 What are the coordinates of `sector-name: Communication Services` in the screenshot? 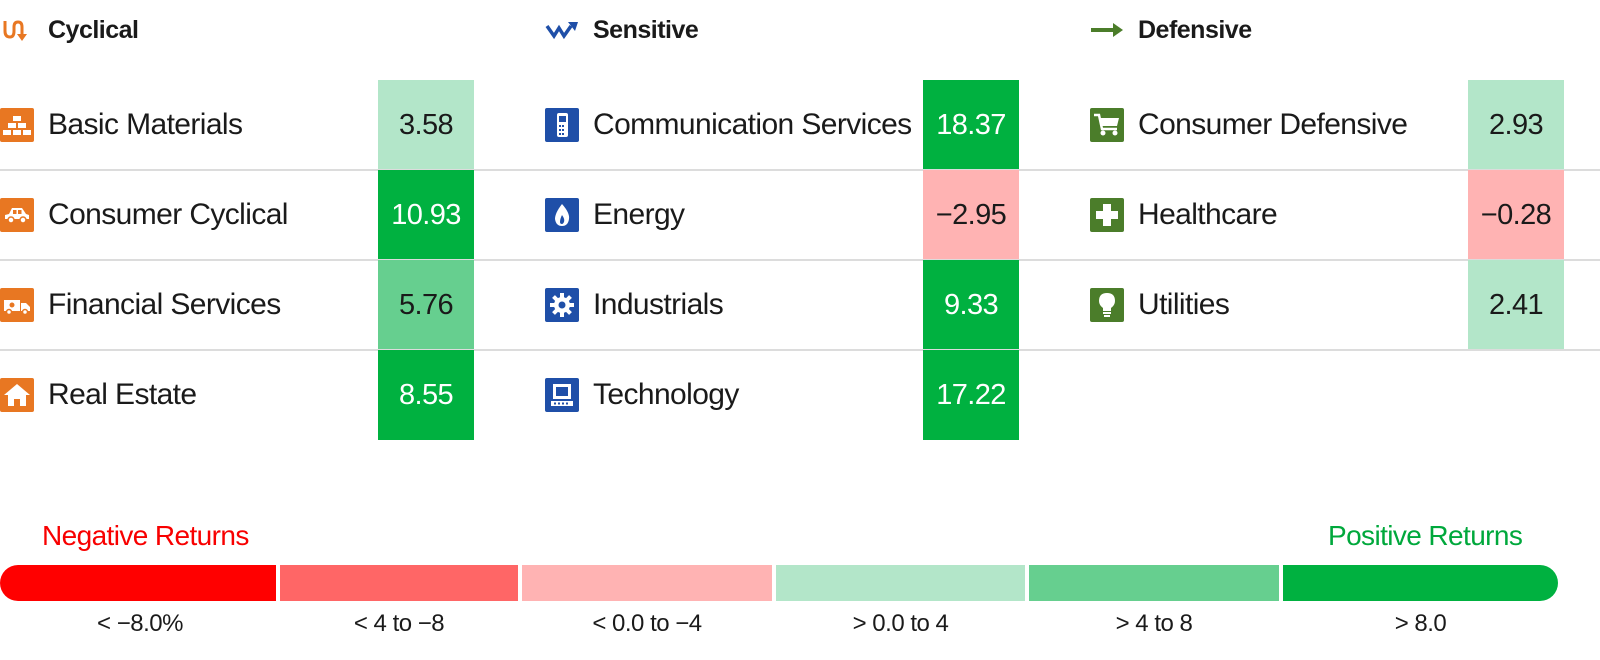 It's located at (752, 124).